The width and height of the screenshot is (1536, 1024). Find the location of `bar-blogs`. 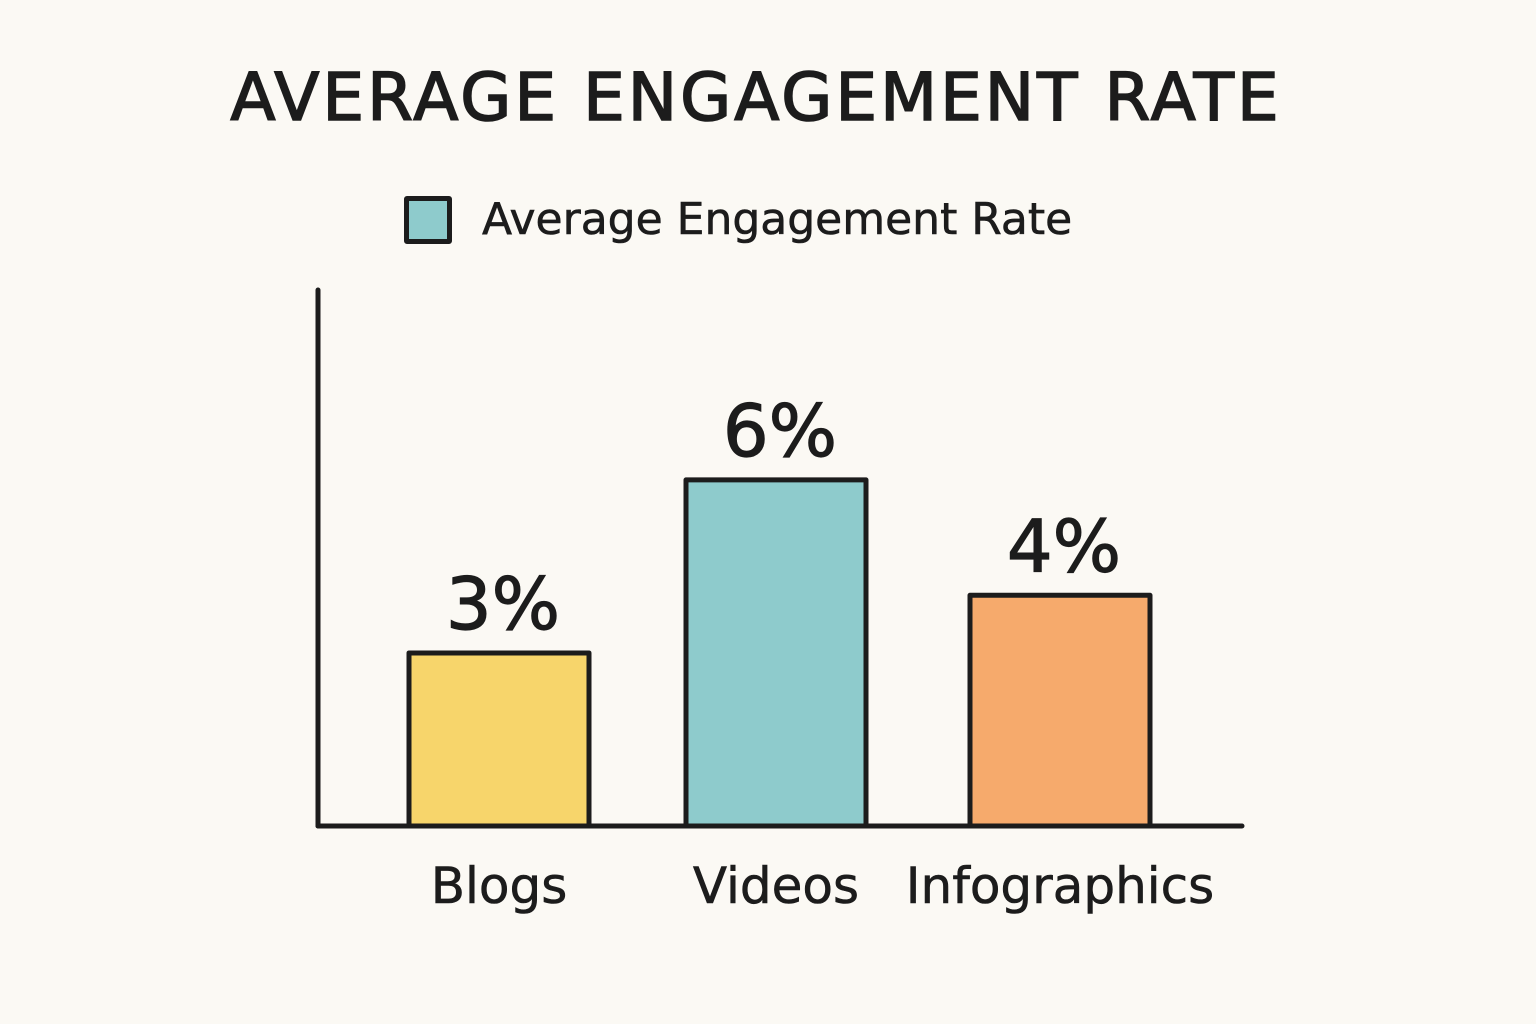

bar-blogs is located at coordinates (499, 739).